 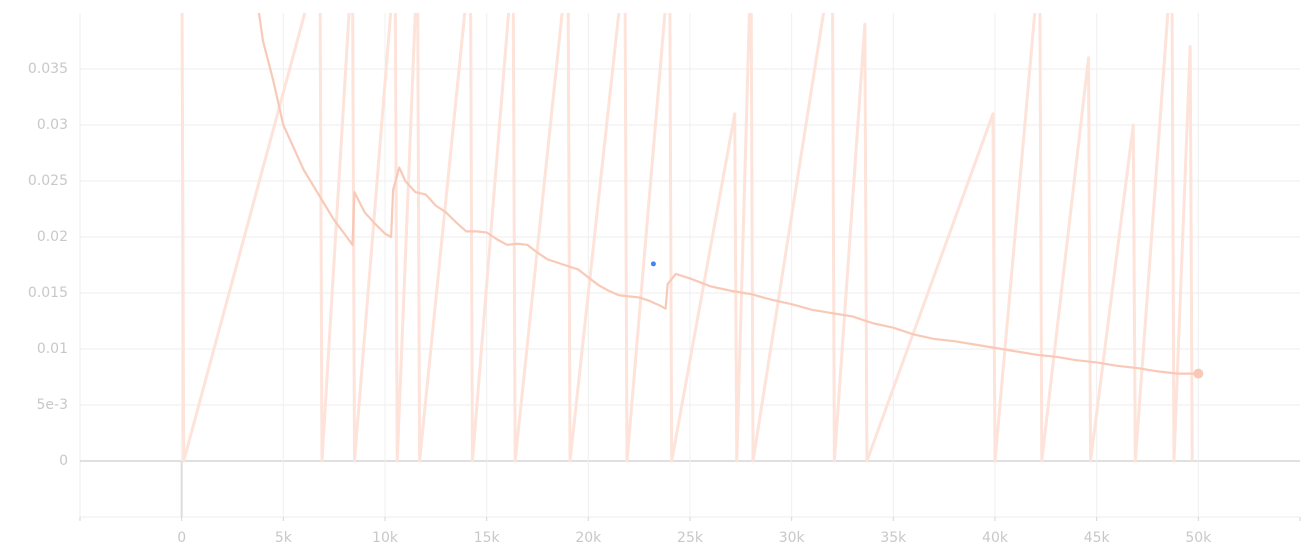 I want to click on y-tick-label: 0.02, so click(x=52, y=237).